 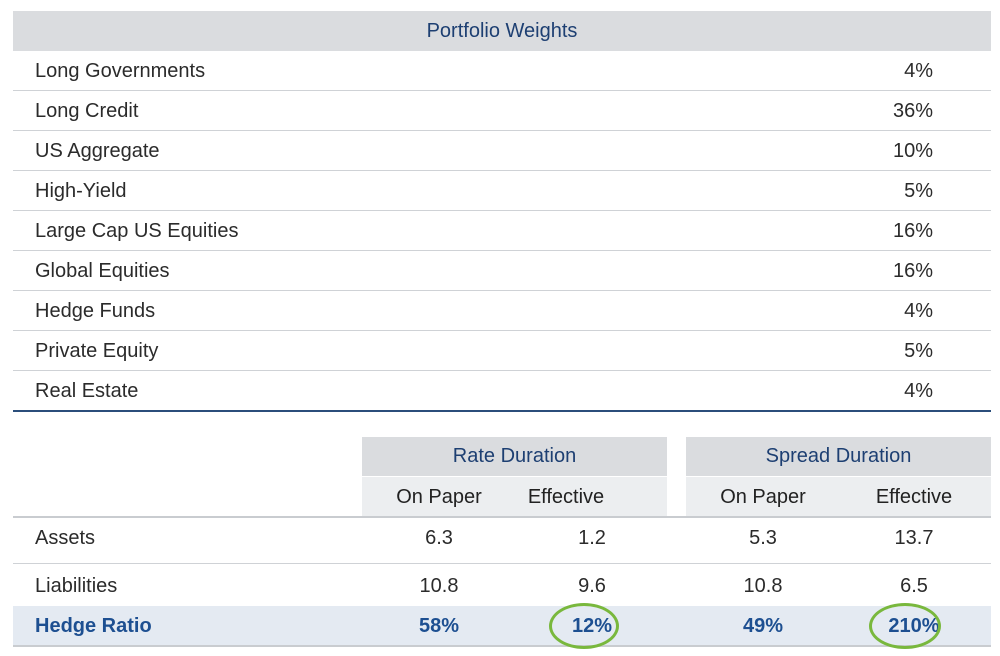 I want to click on weights-row-label: High-Yield, so click(x=81, y=191).